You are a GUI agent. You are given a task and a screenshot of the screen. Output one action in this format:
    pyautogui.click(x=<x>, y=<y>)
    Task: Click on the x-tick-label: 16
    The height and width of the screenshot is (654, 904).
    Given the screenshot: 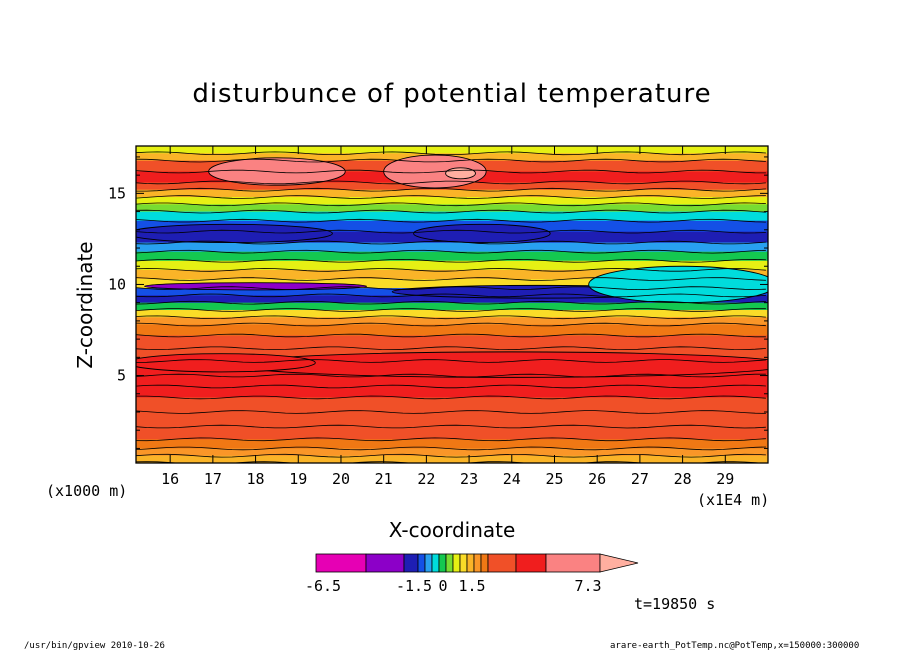 What is the action you would take?
    pyautogui.click(x=170, y=479)
    